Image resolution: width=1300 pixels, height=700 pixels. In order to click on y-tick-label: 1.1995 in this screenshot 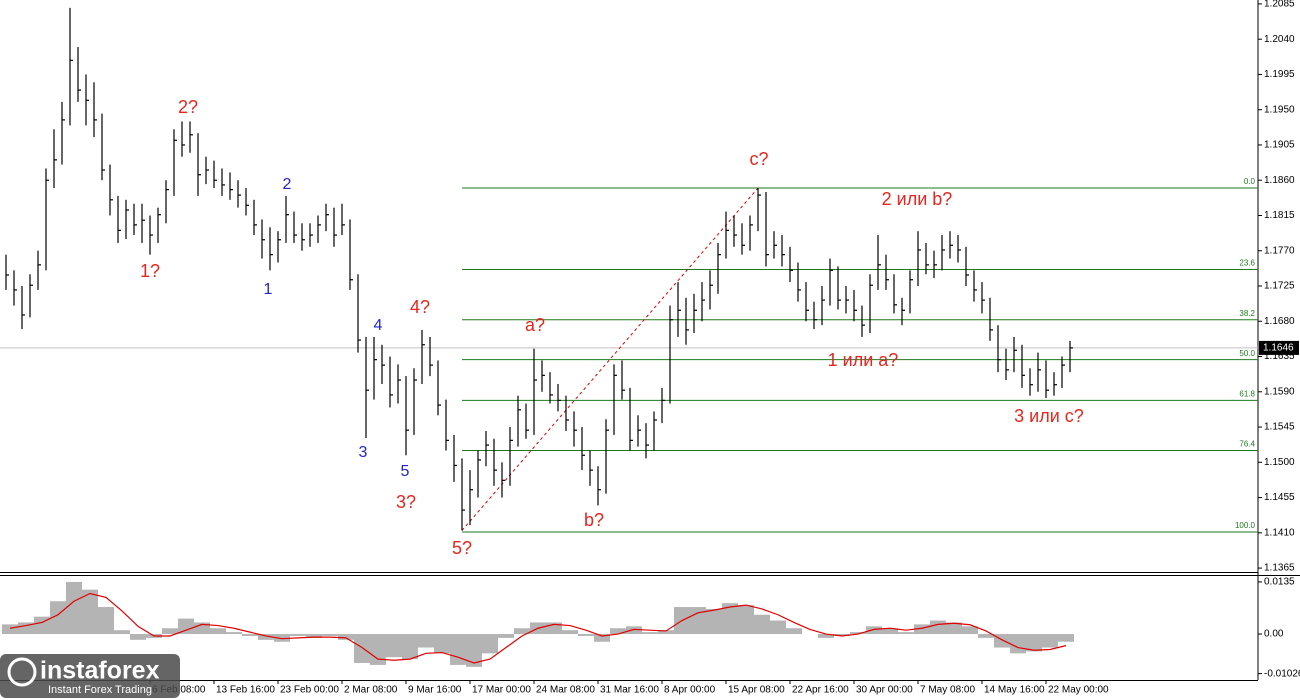, I will do `click(1279, 74)`.